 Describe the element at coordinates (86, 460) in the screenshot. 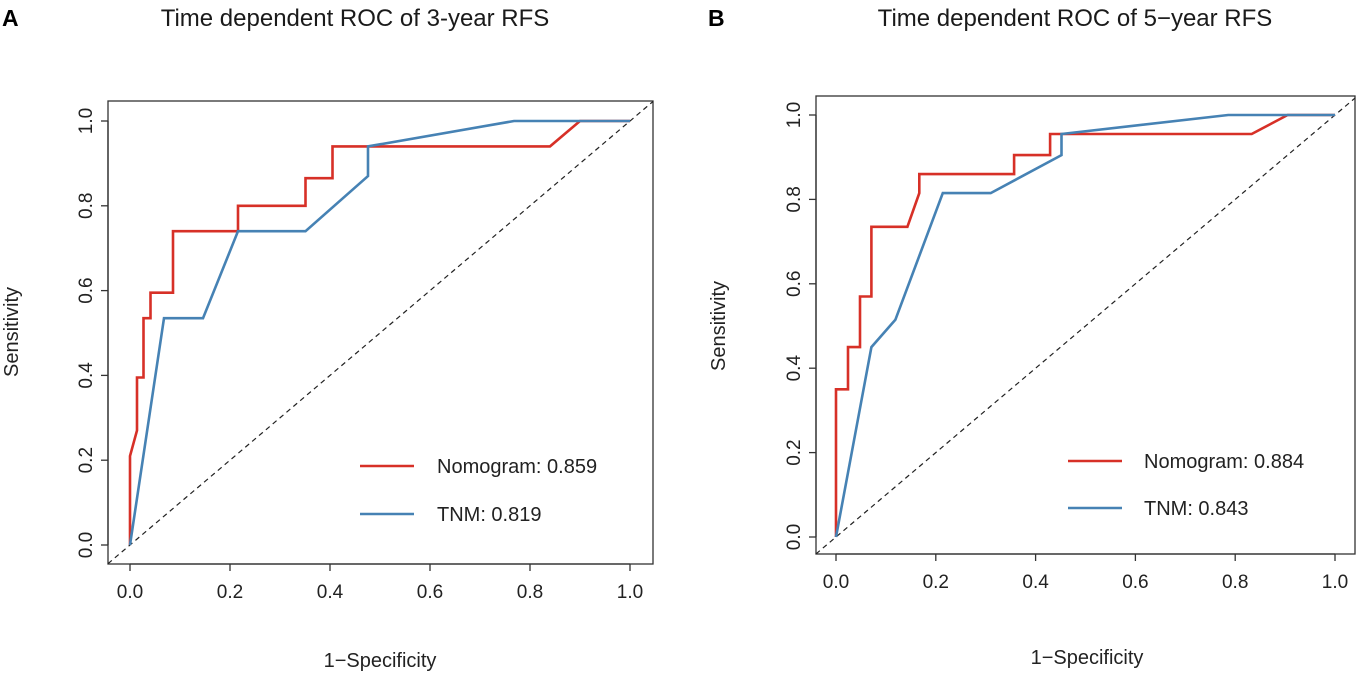

I see `y-tick-label-a: 0.2` at that location.